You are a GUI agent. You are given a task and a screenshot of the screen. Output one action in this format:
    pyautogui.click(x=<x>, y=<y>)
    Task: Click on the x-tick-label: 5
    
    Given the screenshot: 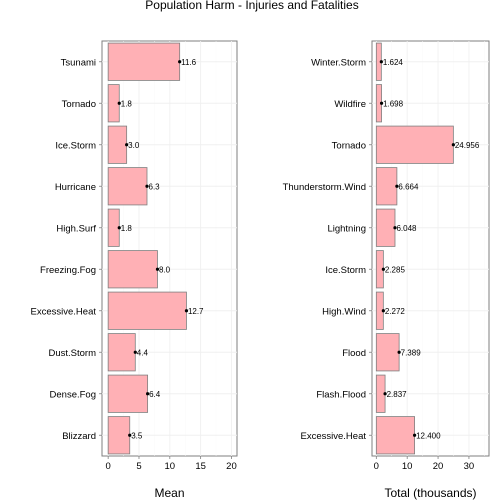 What is the action you would take?
    pyautogui.click(x=138, y=466)
    